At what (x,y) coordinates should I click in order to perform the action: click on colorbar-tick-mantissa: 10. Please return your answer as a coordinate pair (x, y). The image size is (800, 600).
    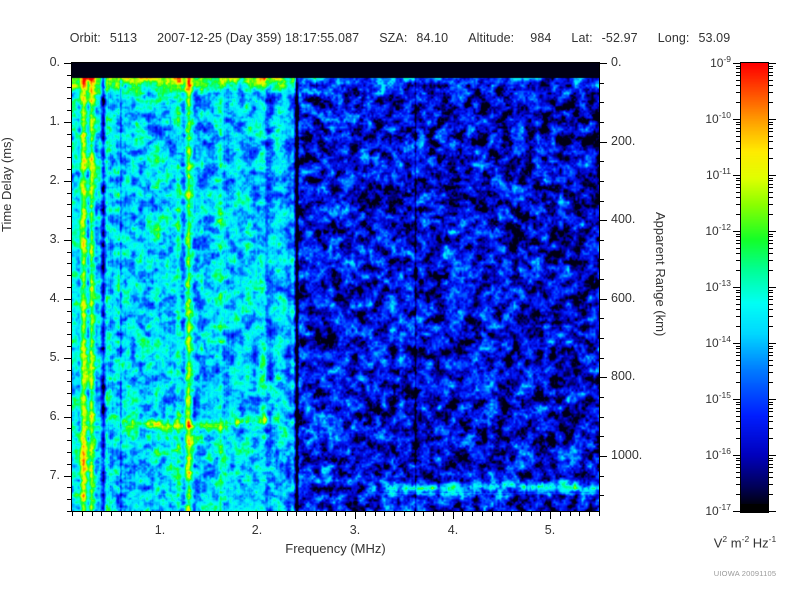
    Looking at the image, I should click on (712, 343).